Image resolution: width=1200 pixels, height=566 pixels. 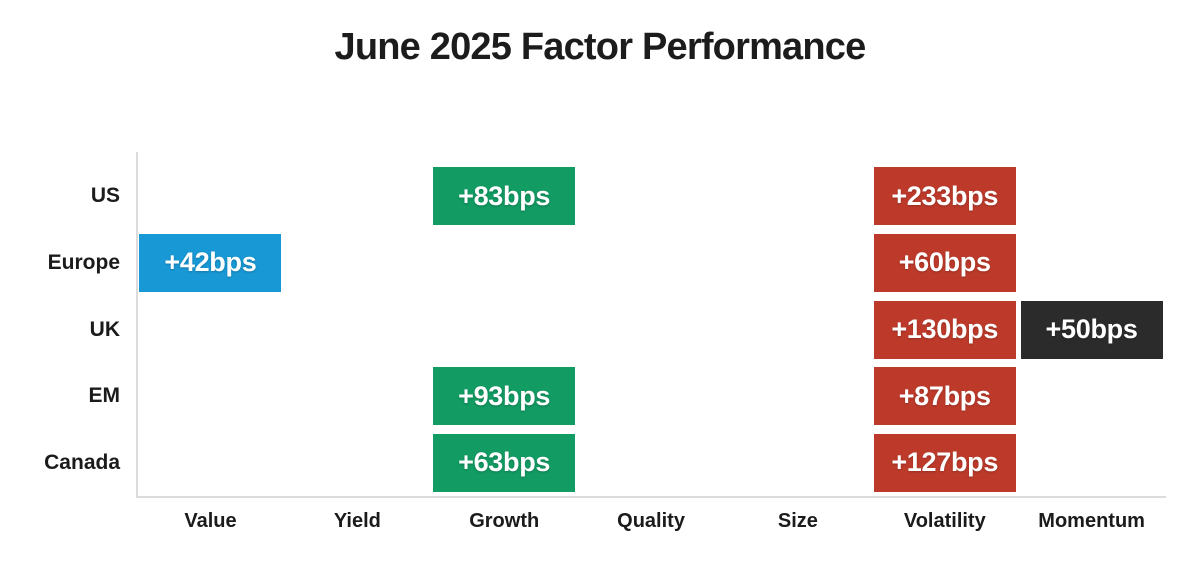 What do you see at coordinates (944, 262) in the screenshot?
I see `cell-europe-volatility: +60bps` at bounding box center [944, 262].